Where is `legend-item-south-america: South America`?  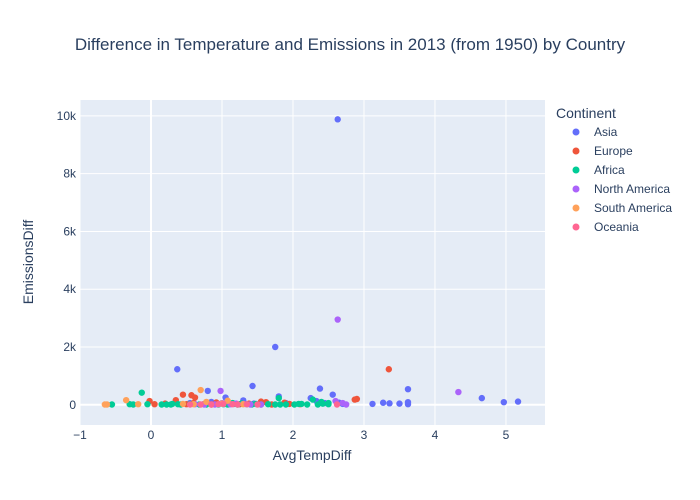 legend-item-south-america: South America is located at coordinates (622, 208).